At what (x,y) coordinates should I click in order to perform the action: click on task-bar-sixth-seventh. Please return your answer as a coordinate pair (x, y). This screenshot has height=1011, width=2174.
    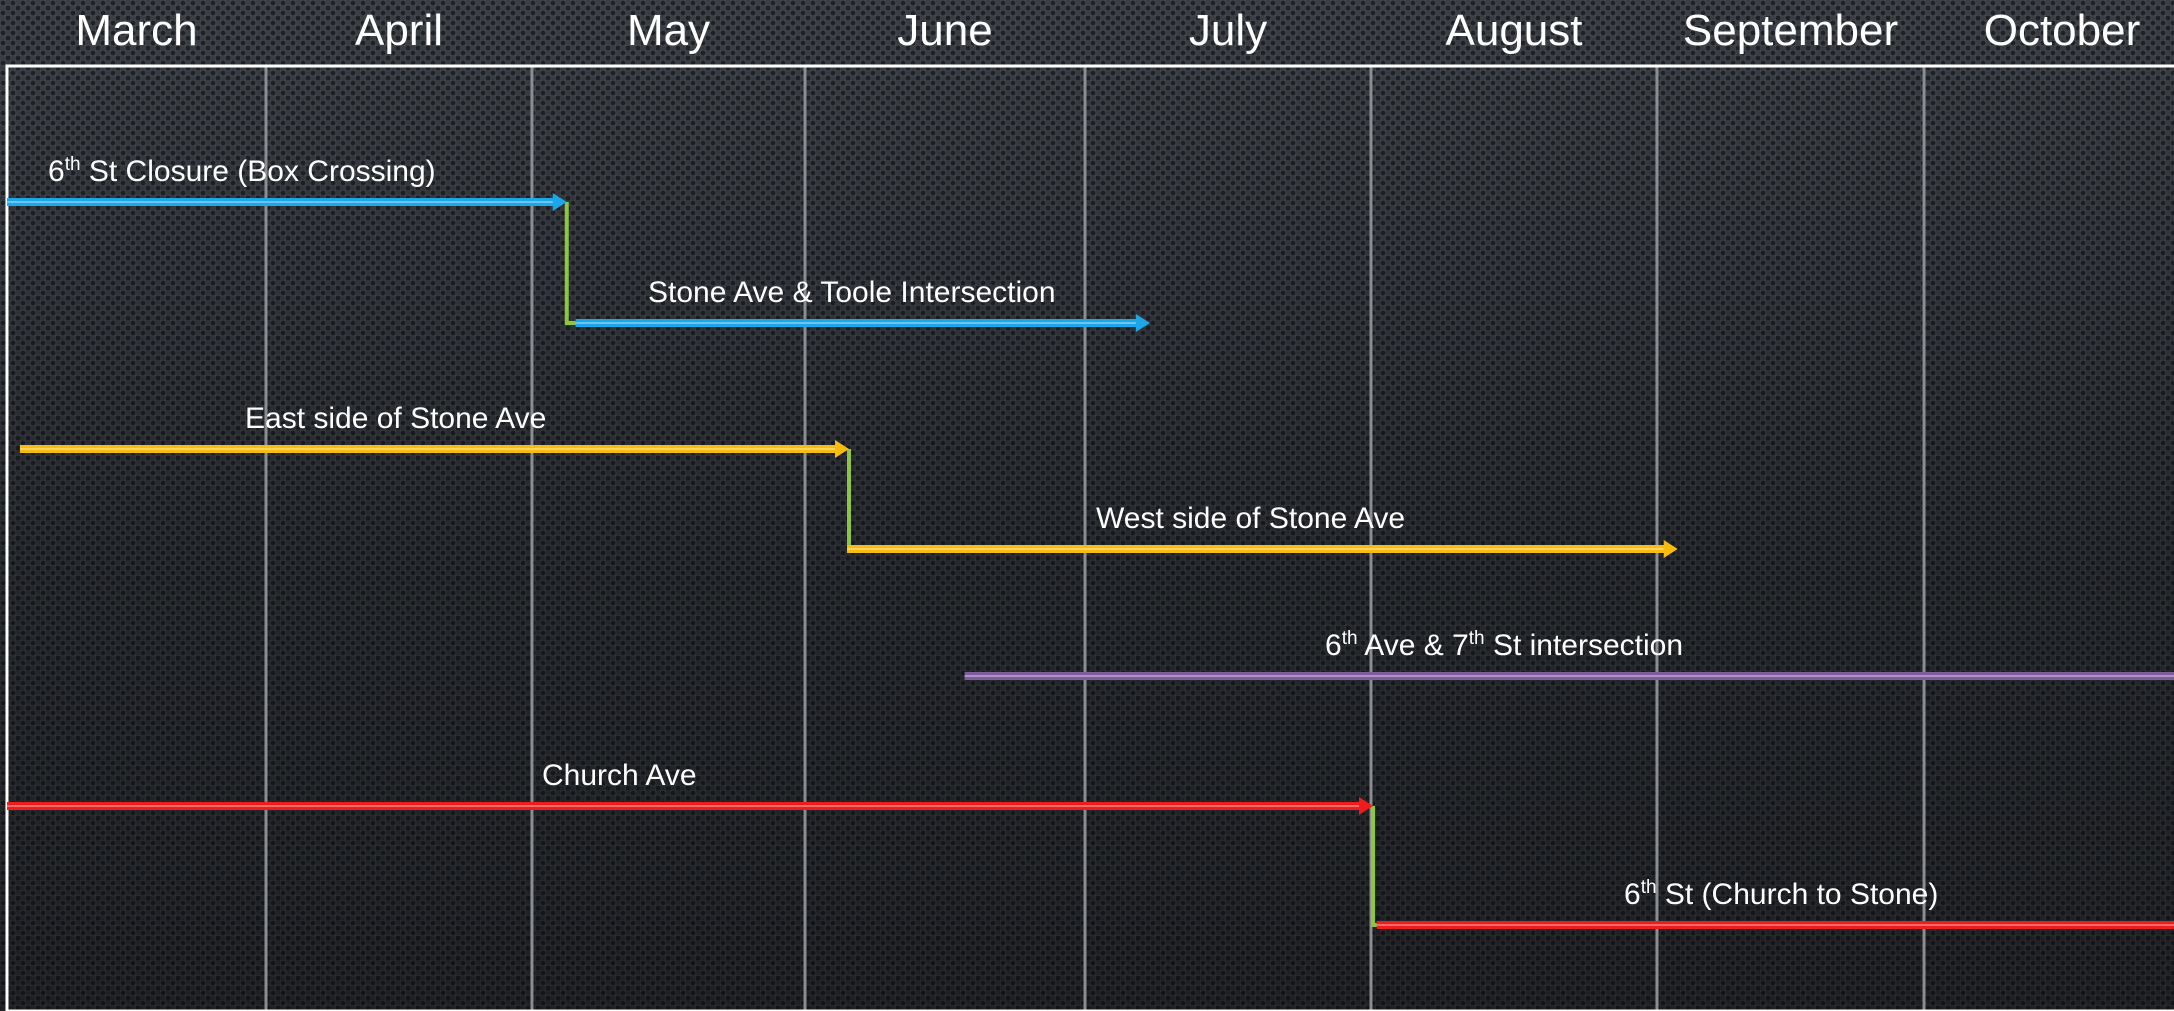
    Looking at the image, I should click on (1569, 676).